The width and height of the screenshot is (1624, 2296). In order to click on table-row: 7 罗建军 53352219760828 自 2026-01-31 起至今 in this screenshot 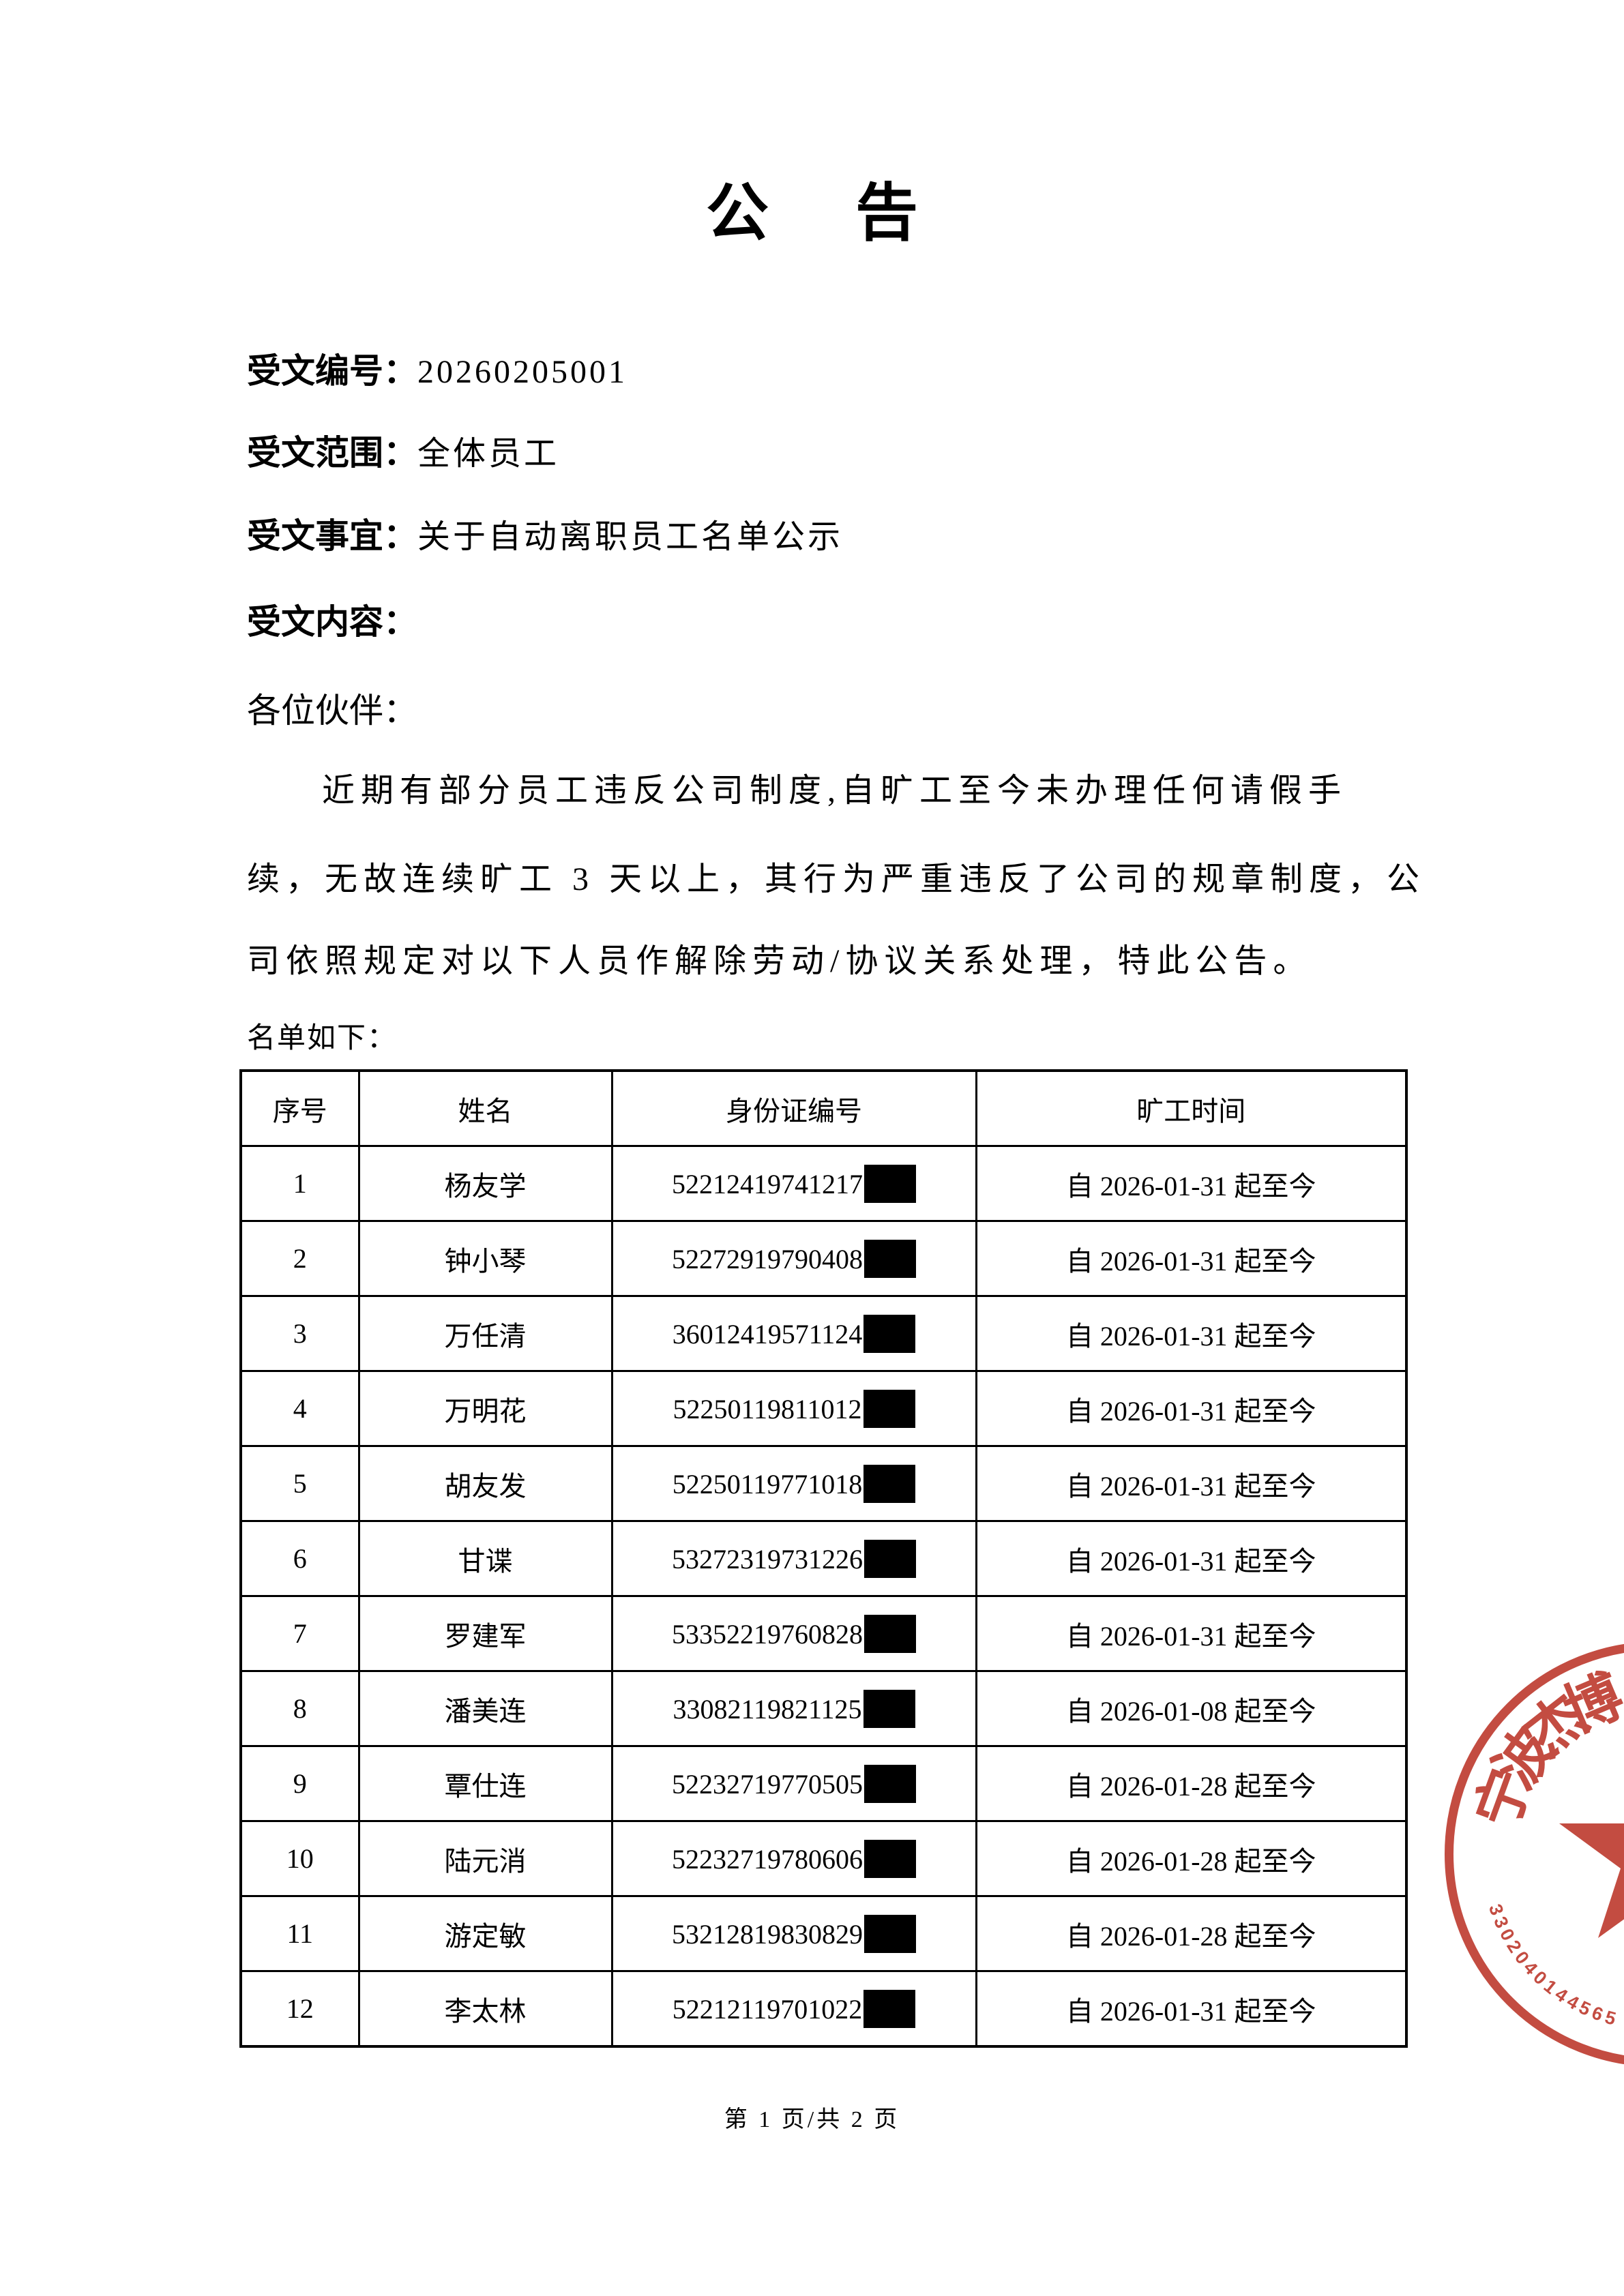, I will do `click(823, 1634)`.